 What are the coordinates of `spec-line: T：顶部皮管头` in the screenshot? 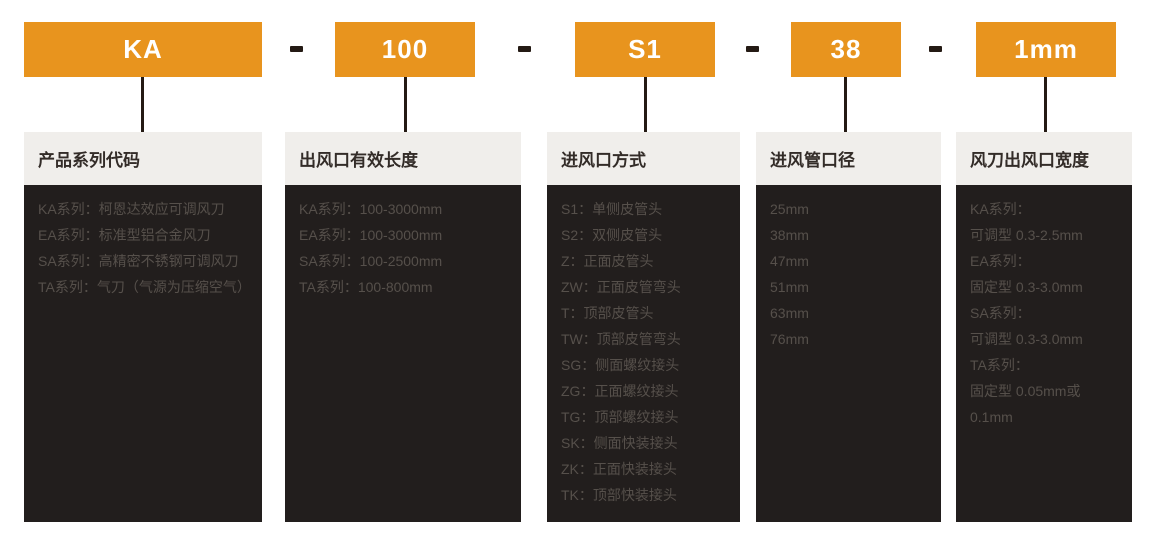 It's located at (607, 313).